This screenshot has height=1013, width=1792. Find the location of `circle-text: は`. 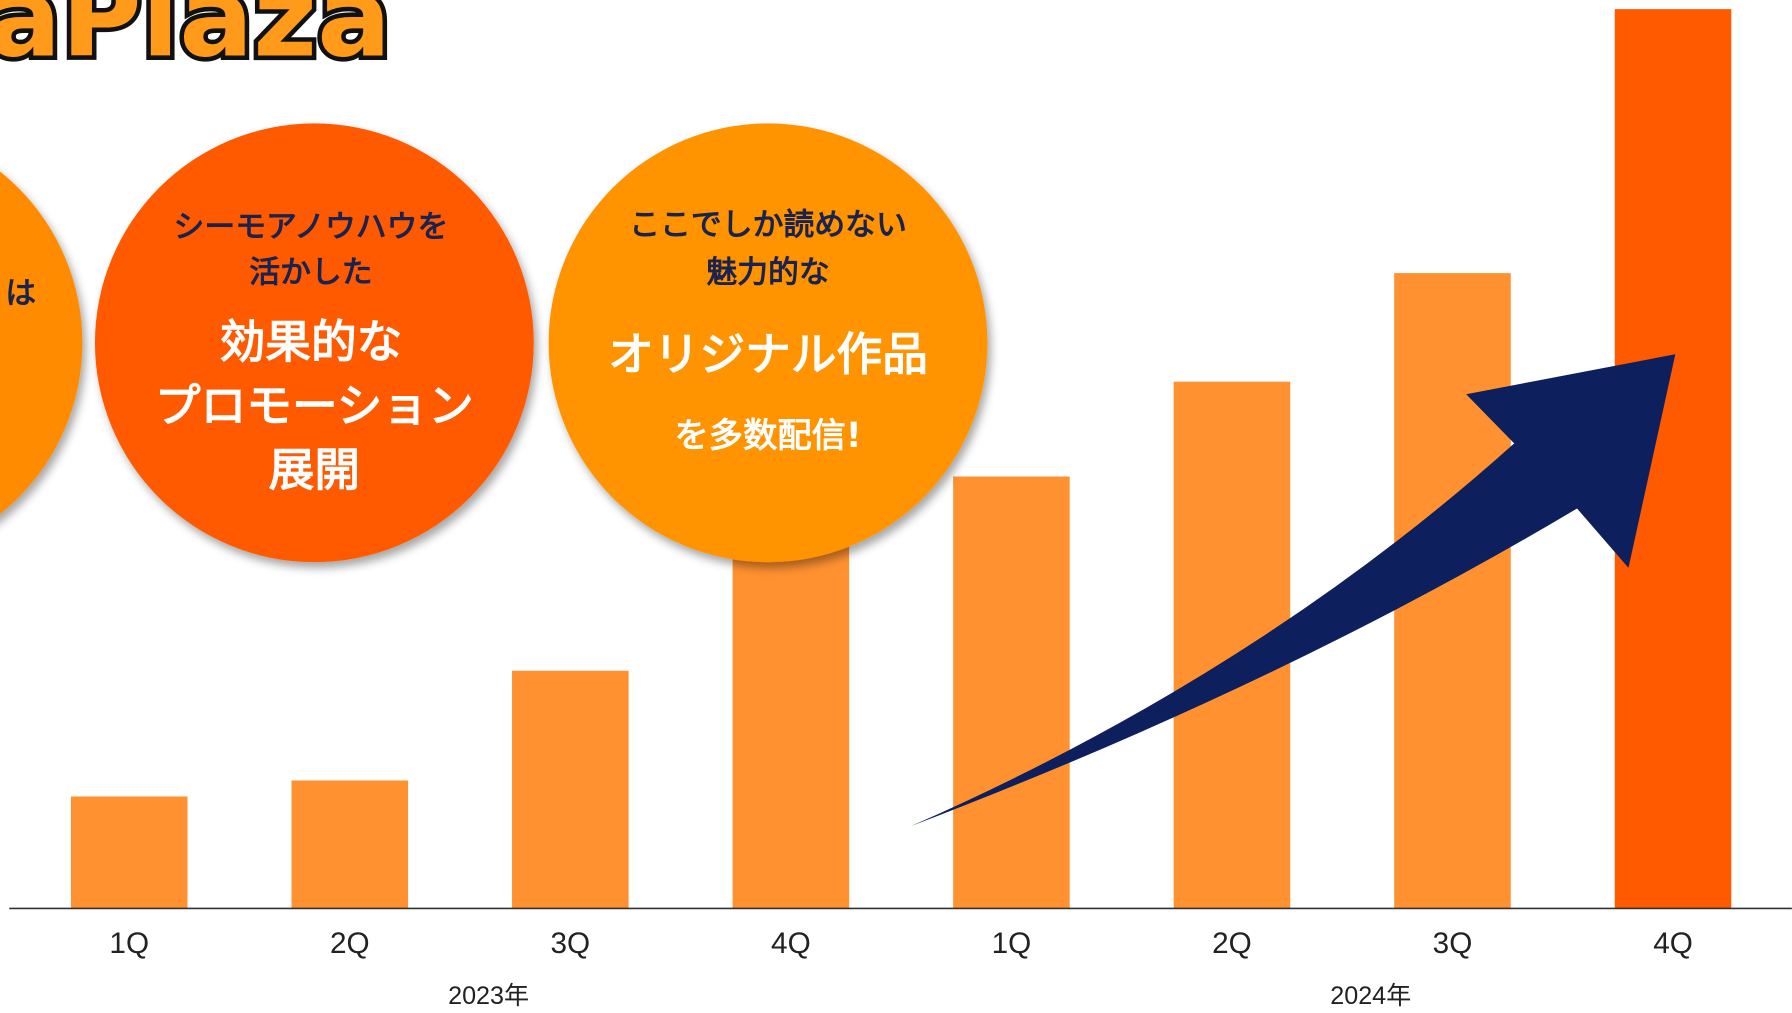

circle-text: は is located at coordinates (20, 293).